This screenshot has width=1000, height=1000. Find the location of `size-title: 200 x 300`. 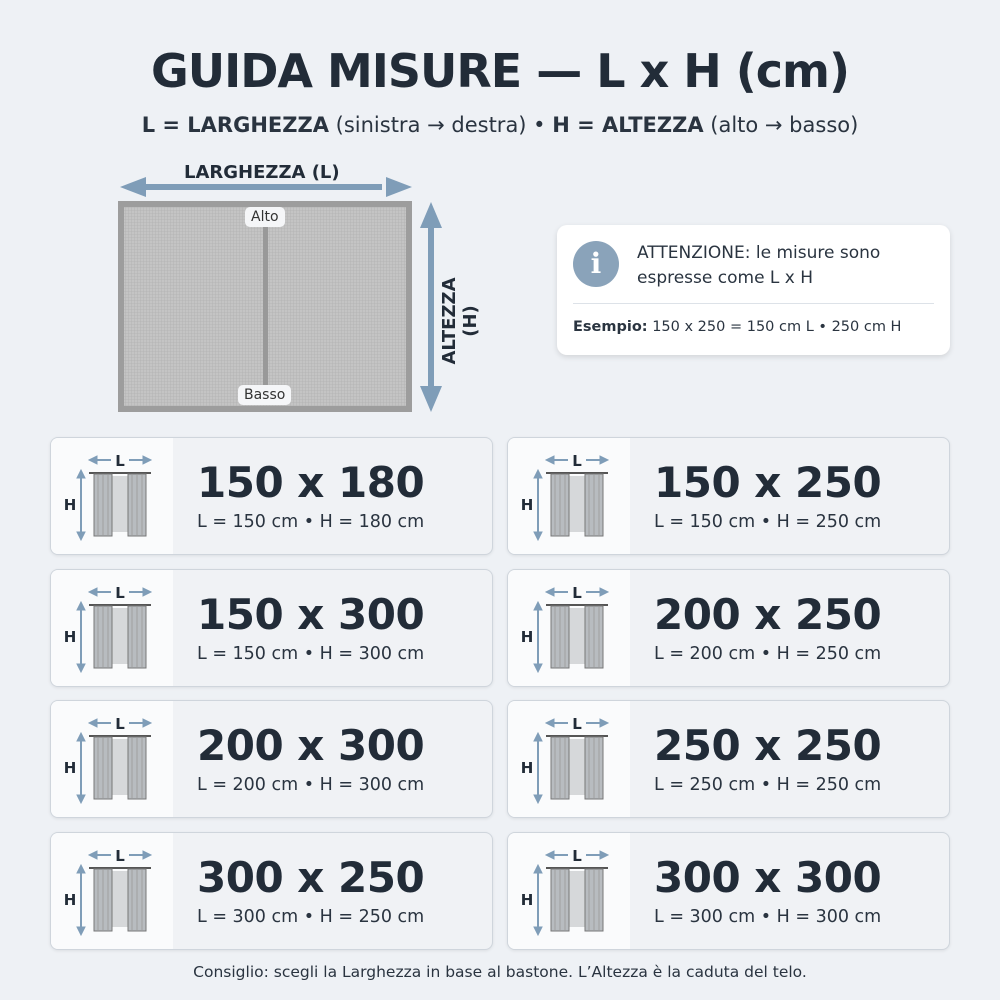

size-title: 200 x 300 is located at coordinates (311, 745).